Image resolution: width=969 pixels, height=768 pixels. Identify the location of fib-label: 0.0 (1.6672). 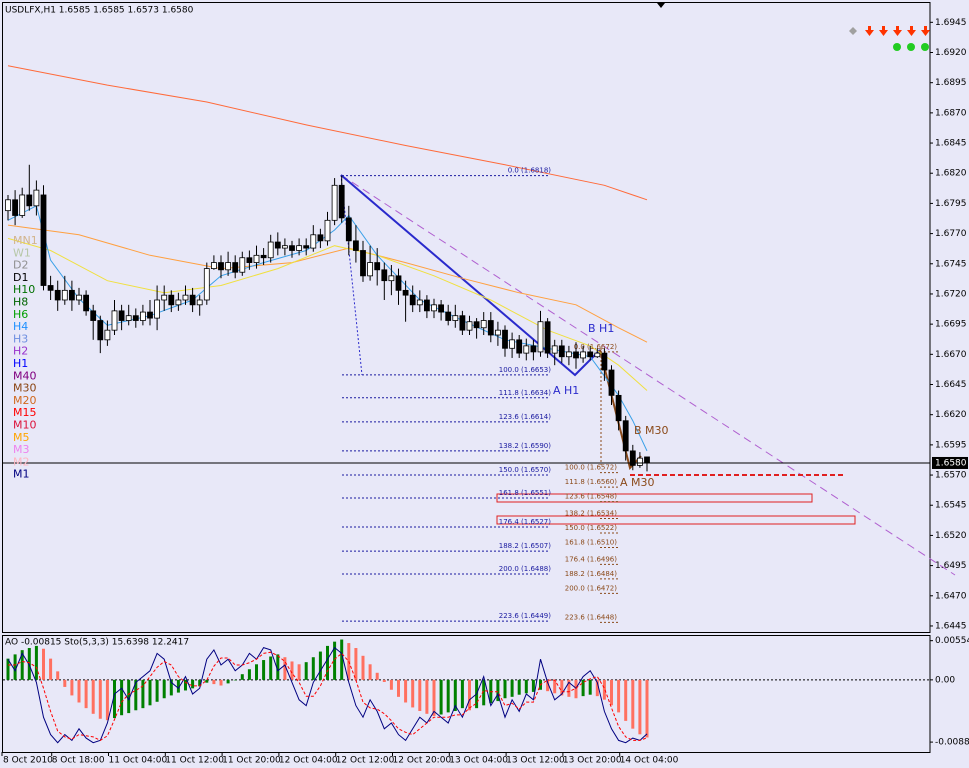
(596, 347).